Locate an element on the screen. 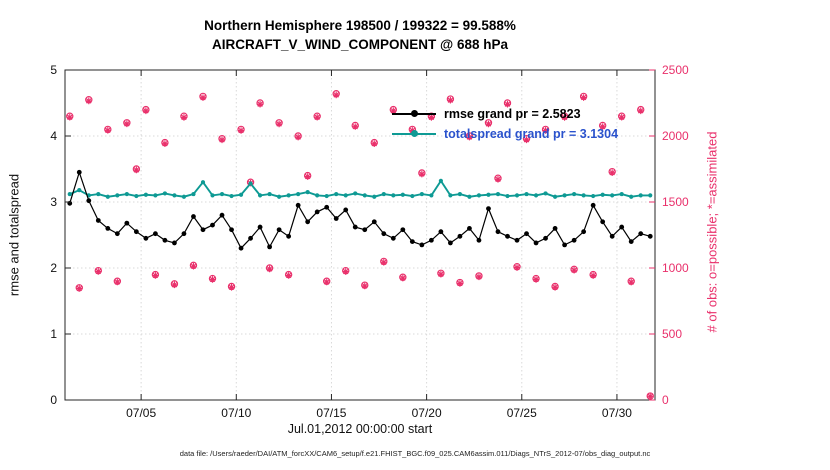  x-axis-label: Jul.01,2012 00:00:00 start is located at coordinates (360, 429).